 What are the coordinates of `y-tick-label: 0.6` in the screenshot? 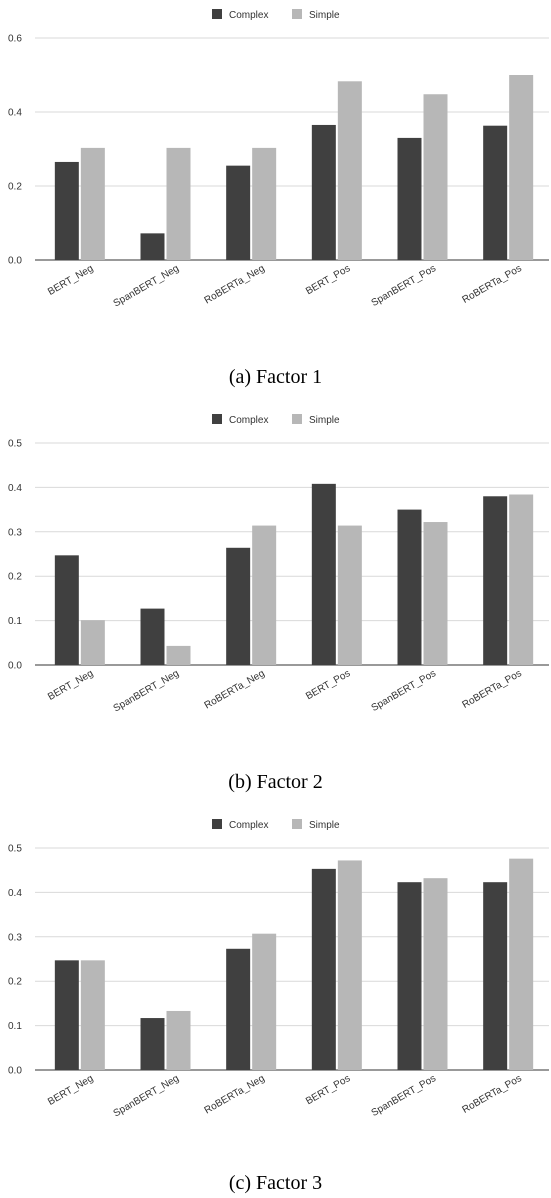 It's located at (15, 39).